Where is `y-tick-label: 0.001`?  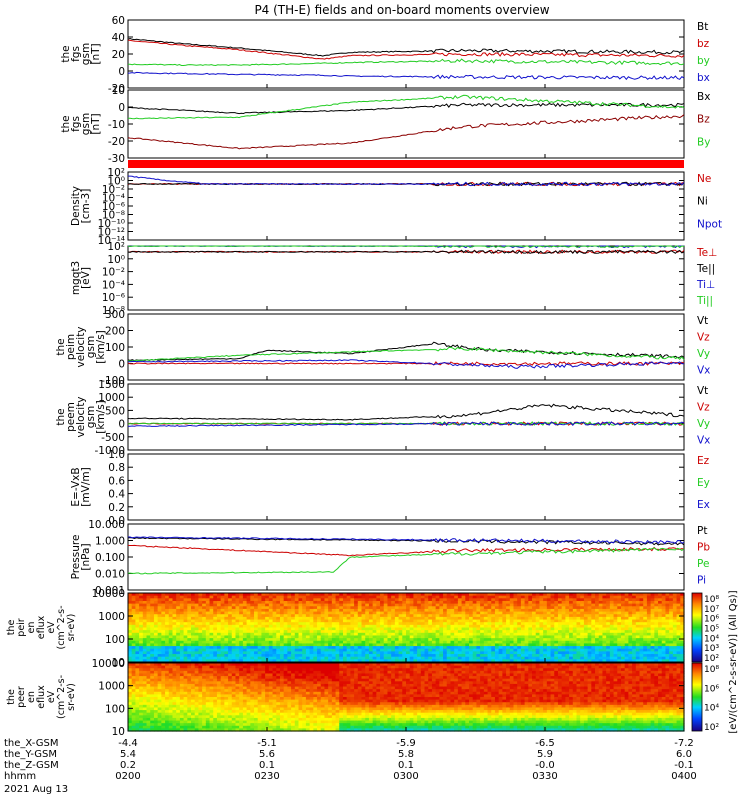
y-tick-label: 0.001 is located at coordinates (110, 591).